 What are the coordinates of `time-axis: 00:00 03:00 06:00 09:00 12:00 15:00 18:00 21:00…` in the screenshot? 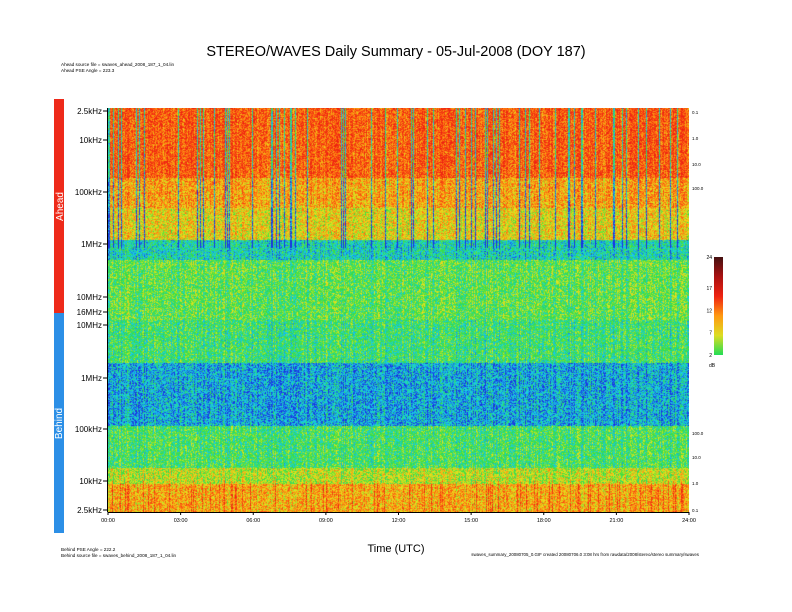 It's located at (398, 518).